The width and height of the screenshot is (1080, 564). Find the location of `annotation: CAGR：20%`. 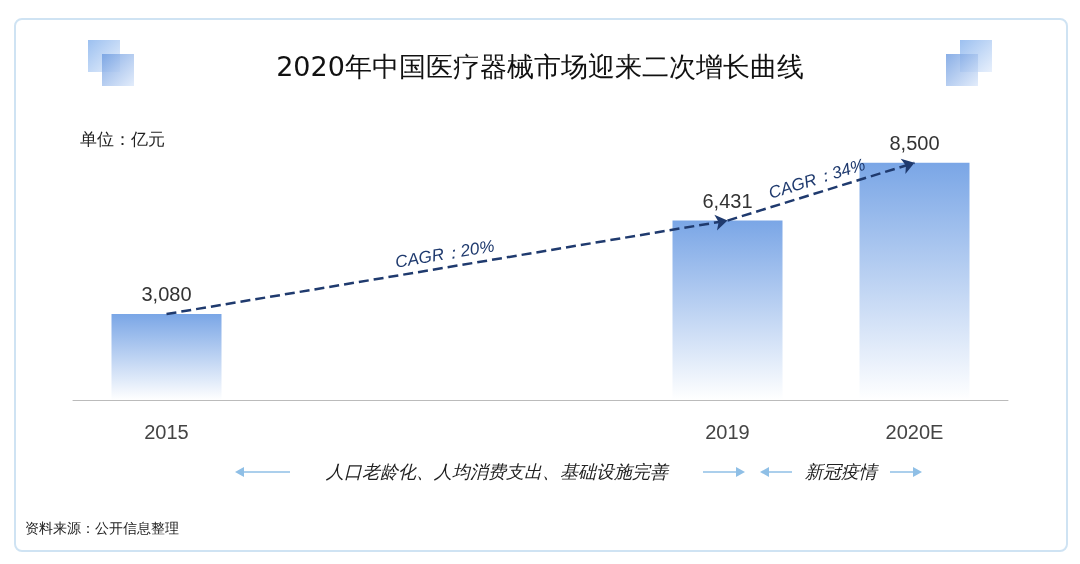

annotation: CAGR：20% is located at coordinates (444, 254).